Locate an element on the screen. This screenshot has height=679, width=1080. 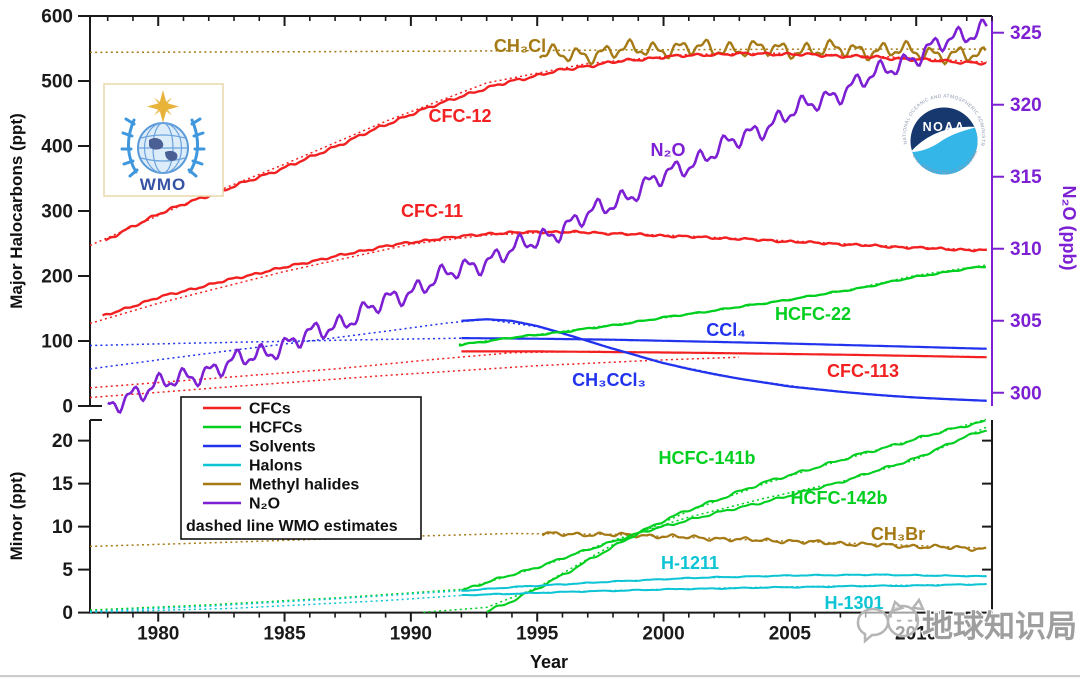
x-tick-label: 1980 is located at coordinates (158, 634).